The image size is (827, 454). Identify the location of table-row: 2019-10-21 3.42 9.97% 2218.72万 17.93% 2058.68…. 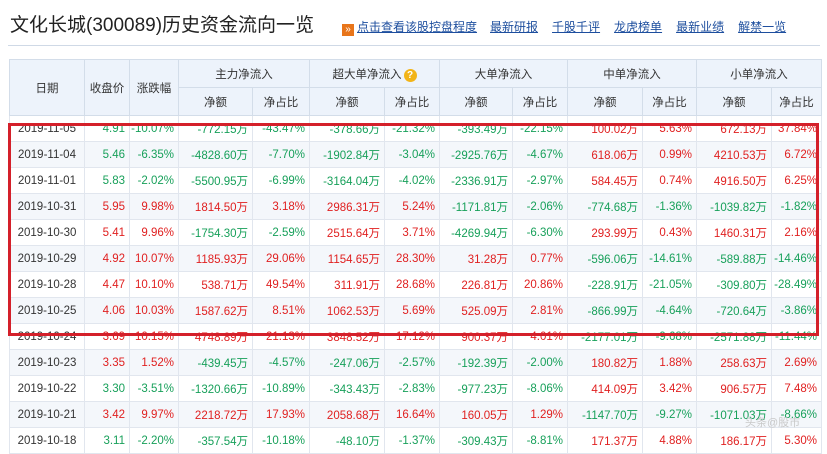
(415, 414).